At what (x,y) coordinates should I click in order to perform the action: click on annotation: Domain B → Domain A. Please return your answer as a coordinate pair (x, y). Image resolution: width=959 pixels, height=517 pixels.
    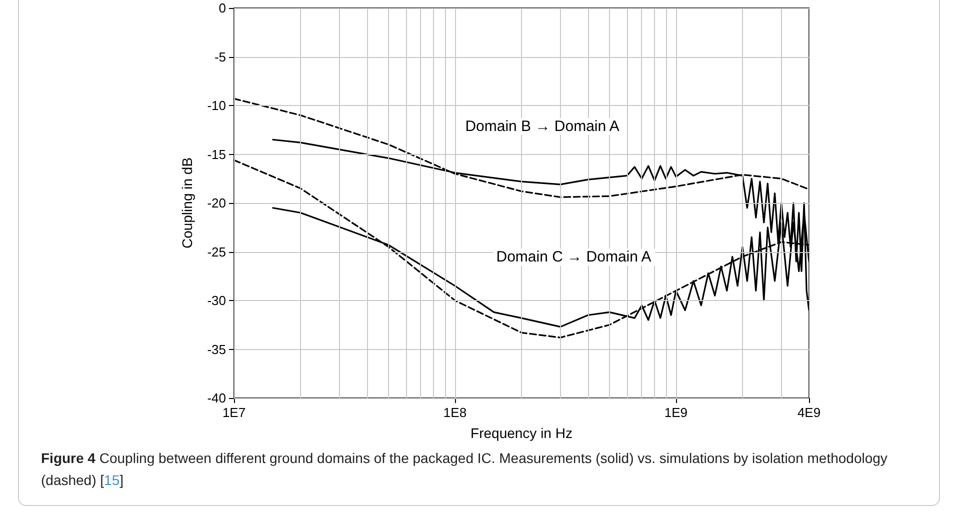
    Looking at the image, I should click on (542, 126).